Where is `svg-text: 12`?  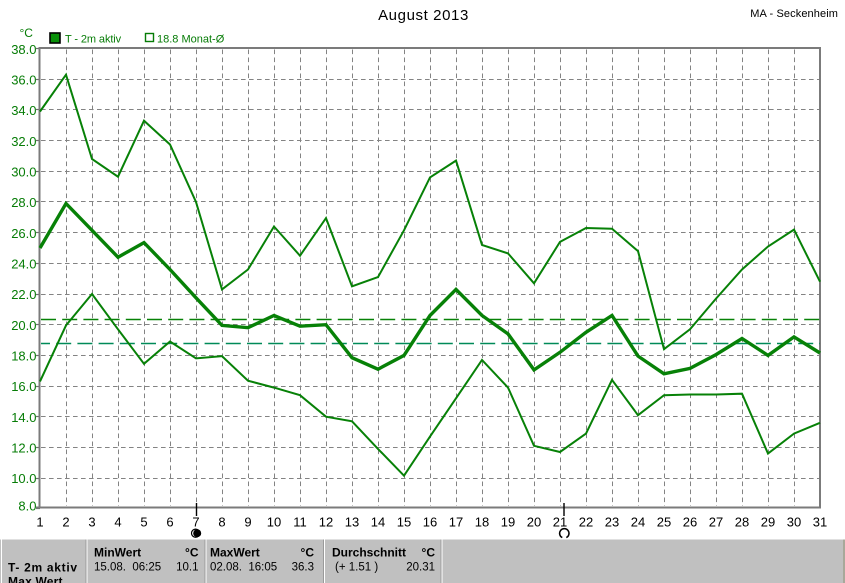
svg-text: 12 is located at coordinates (326, 522).